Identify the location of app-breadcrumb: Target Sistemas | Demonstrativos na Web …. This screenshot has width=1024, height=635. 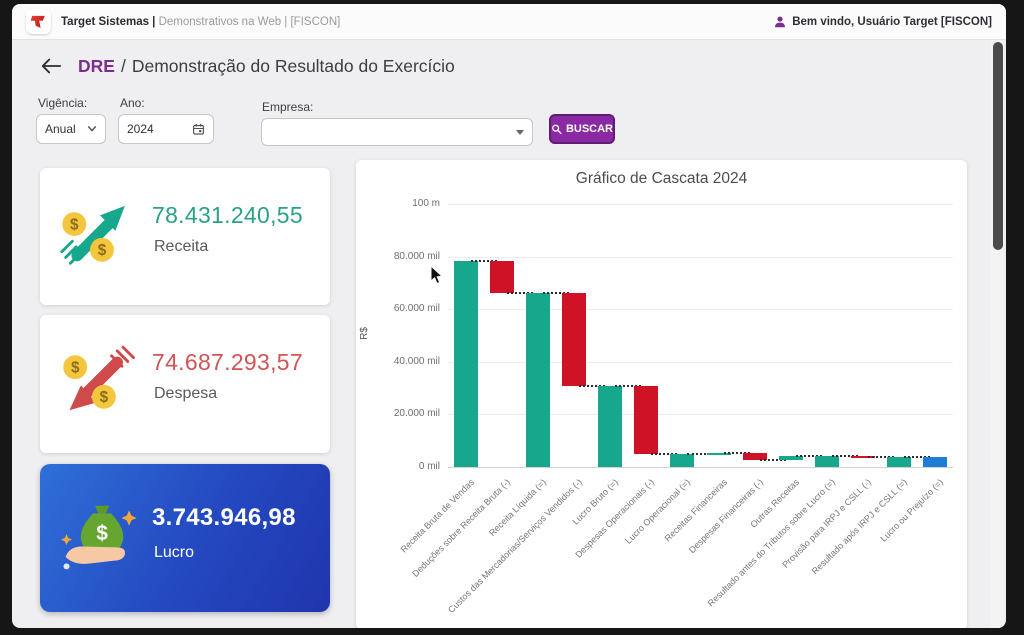
(200, 22).